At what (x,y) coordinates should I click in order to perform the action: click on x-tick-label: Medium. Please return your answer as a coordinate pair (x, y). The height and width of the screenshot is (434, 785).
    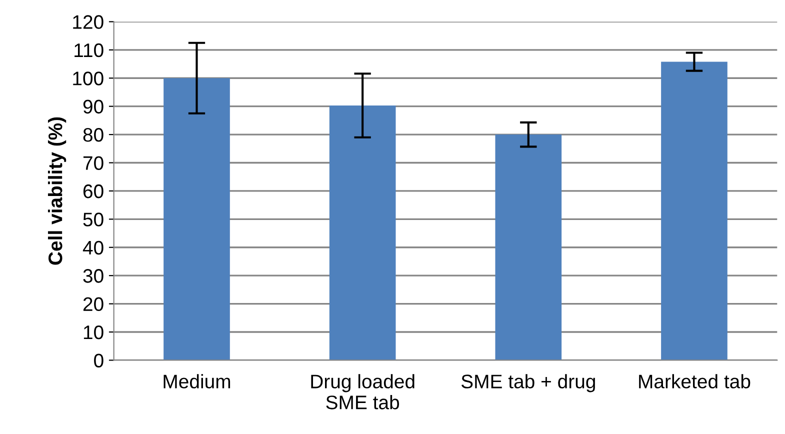
    Looking at the image, I should click on (197, 381).